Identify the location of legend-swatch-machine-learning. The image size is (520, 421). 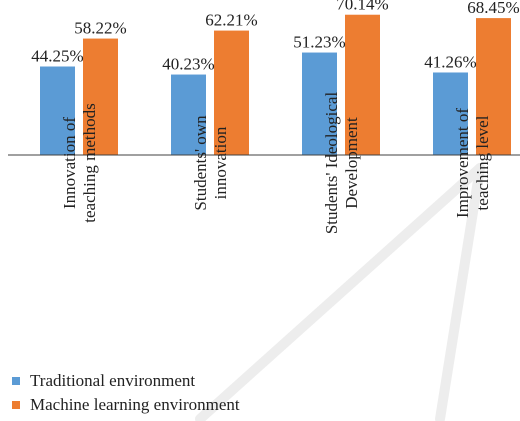
(16, 405).